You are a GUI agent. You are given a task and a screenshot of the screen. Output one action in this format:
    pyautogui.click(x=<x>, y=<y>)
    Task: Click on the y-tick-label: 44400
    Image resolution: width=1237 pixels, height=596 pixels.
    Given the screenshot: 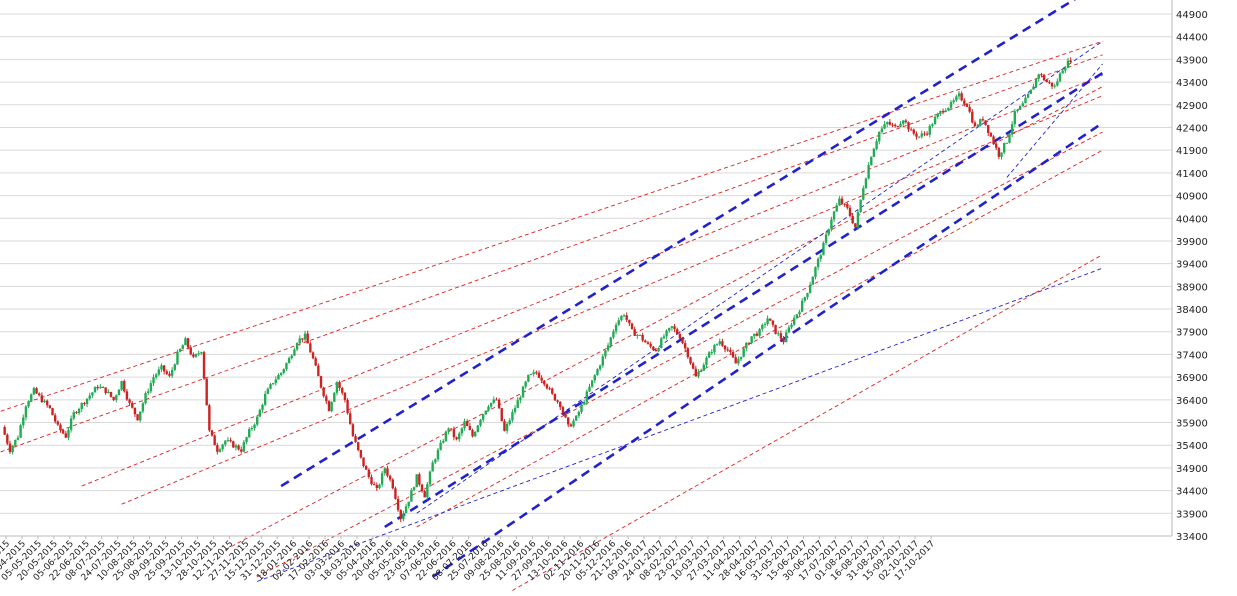 What is the action you would take?
    pyautogui.click(x=1192, y=38)
    